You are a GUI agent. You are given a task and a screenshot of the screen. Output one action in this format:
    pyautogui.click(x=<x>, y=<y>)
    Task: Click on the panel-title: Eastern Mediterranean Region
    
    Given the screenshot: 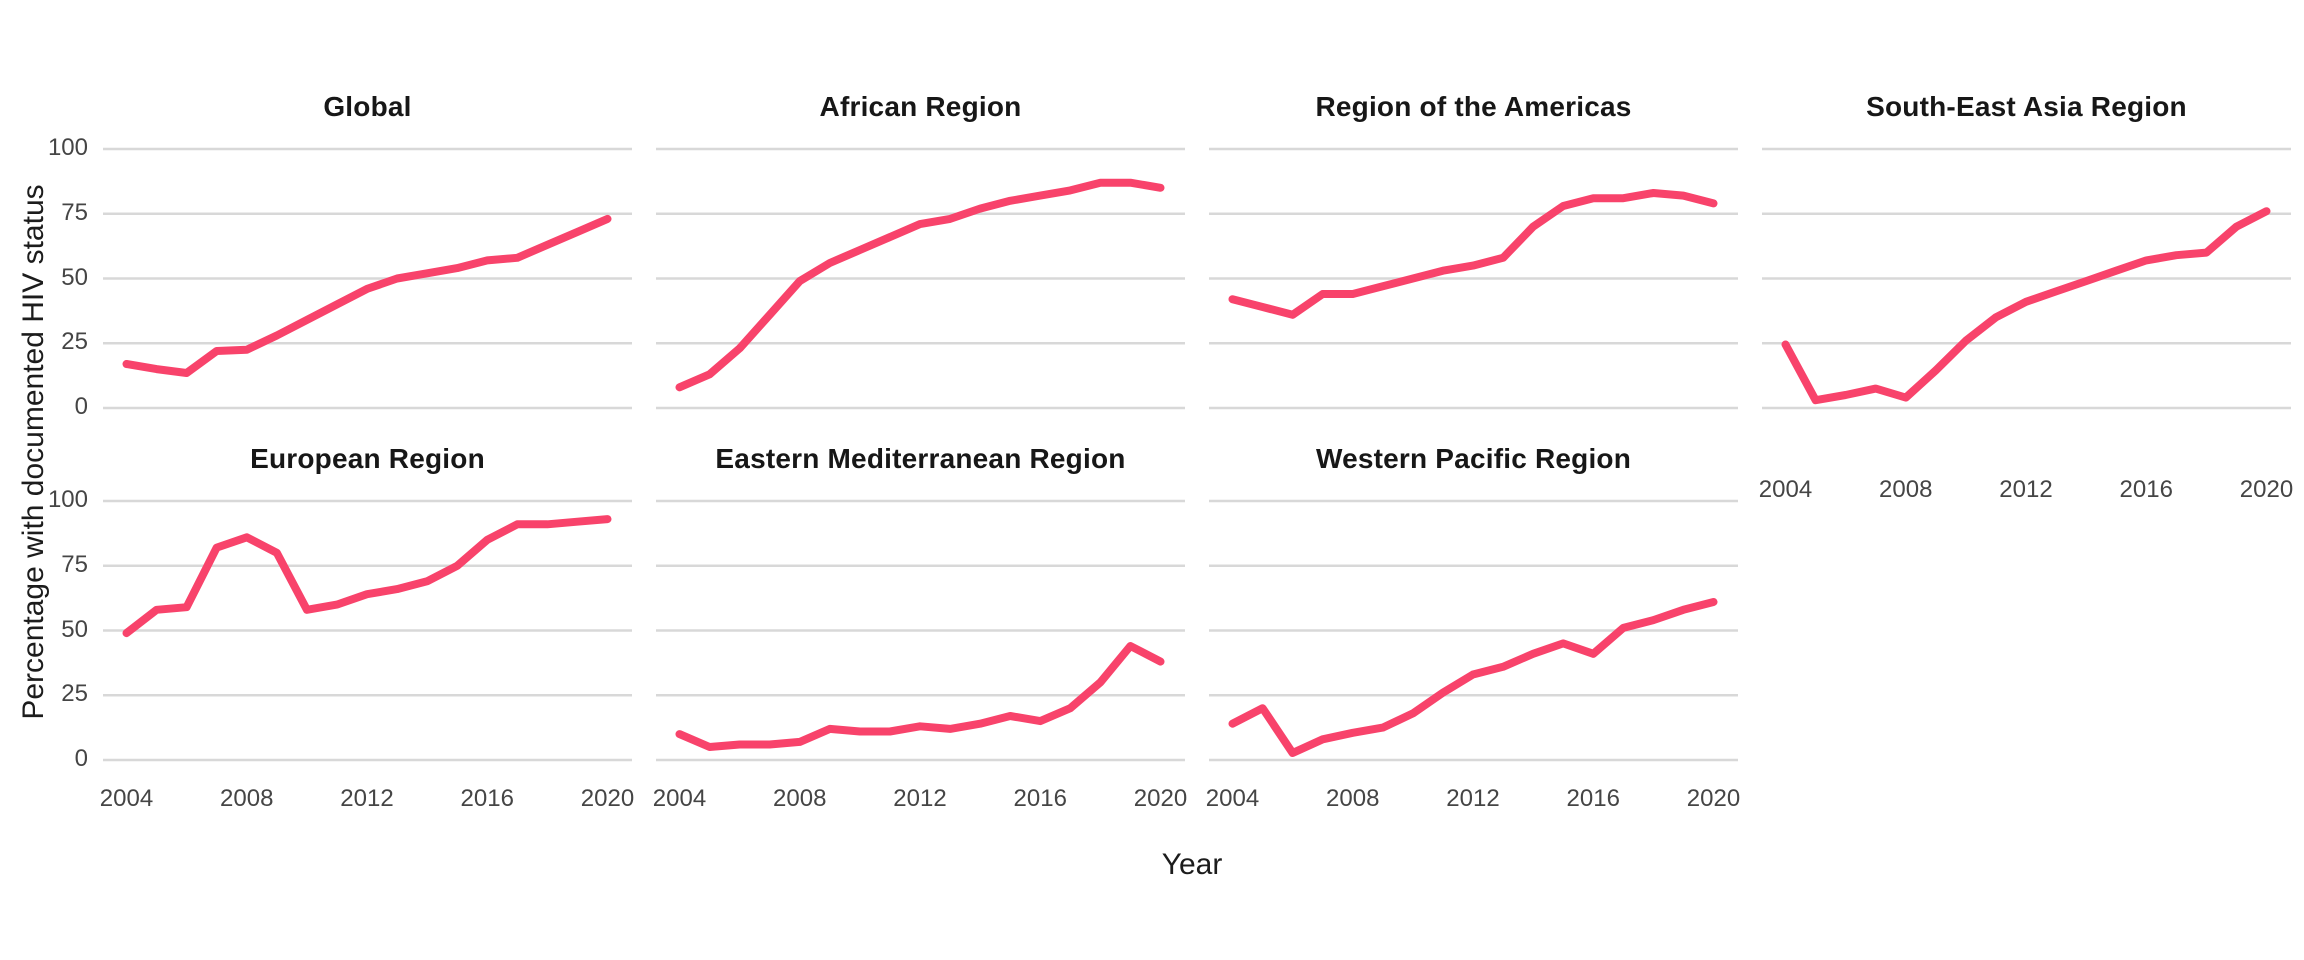 What is the action you would take?
    pyautogui.click(x=920, y=458)
    